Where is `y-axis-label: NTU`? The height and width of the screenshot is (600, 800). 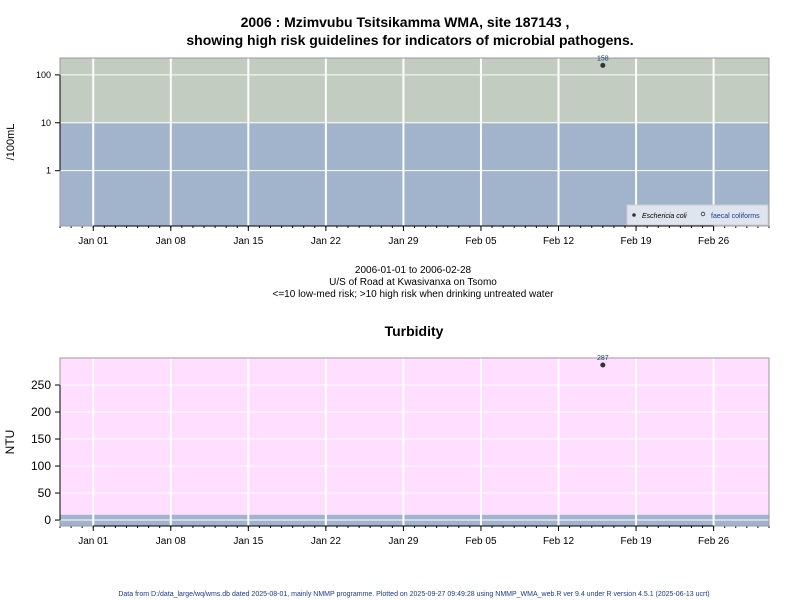
y-axis-label: NTU is located at coordinates (10, 442).